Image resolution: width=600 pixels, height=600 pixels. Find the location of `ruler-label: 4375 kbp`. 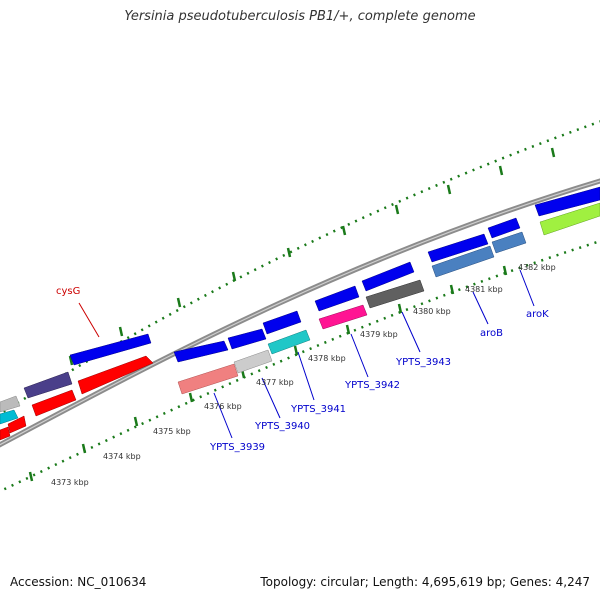

ruler-label: 4375 kbp is located at coordinates (172, 431).